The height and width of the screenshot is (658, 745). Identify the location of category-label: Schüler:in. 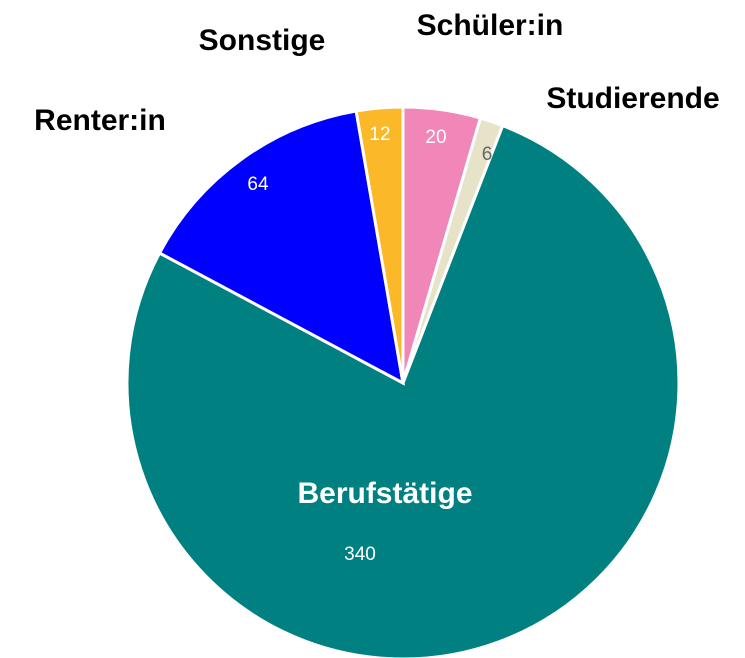
(490, 25).